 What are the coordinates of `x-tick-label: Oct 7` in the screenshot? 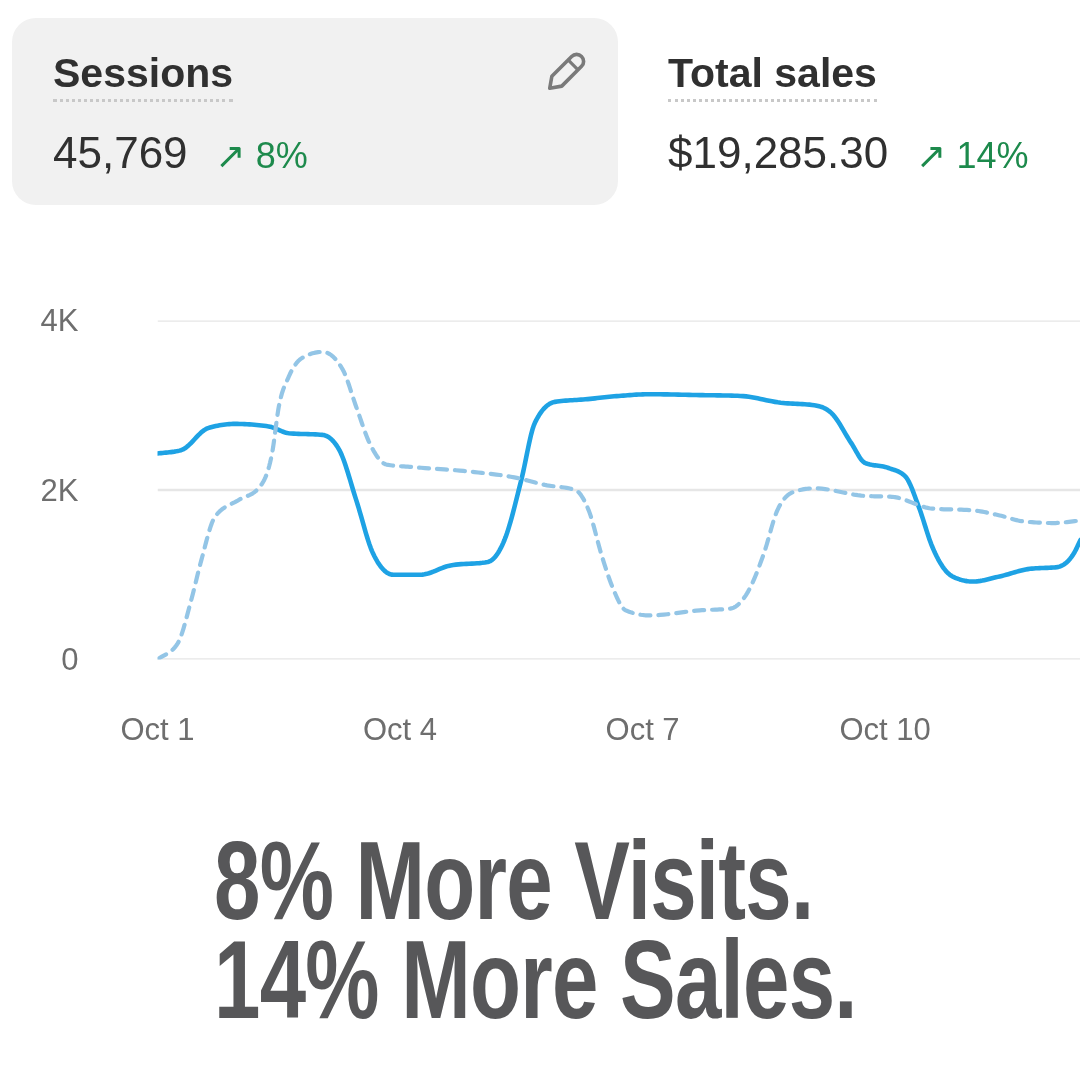 It's located at (642, 729).